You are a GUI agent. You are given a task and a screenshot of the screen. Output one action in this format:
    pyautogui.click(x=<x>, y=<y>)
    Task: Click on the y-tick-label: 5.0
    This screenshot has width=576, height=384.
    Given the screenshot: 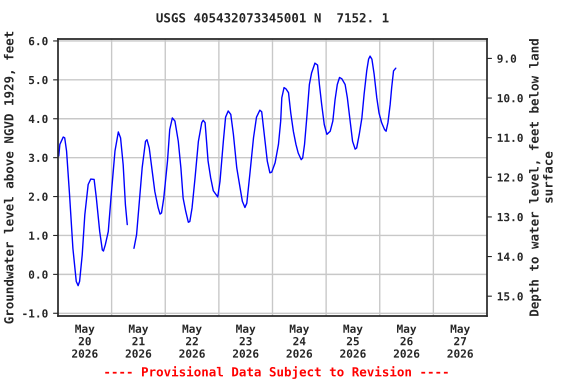 What is the action you would take?
    pyautogui.click(x=38, y=80)
    